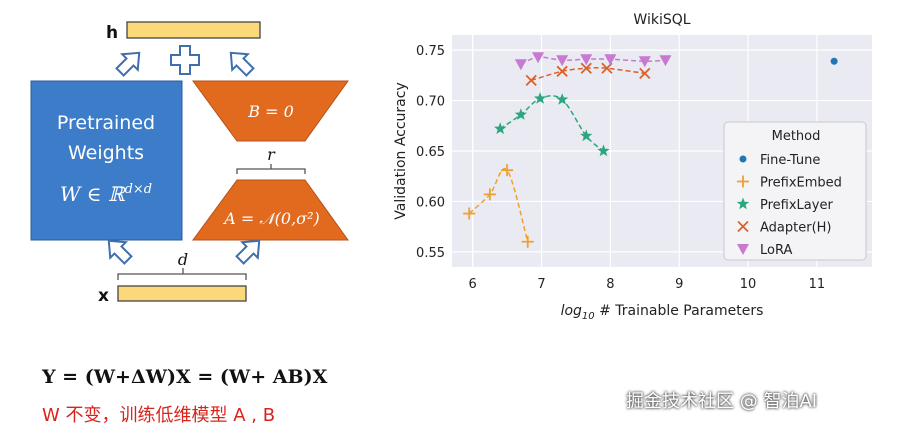  What do you see at coordinates (182, 293) in the screenshot?
I see `x-input-bar` at bounding box center [182, 293].